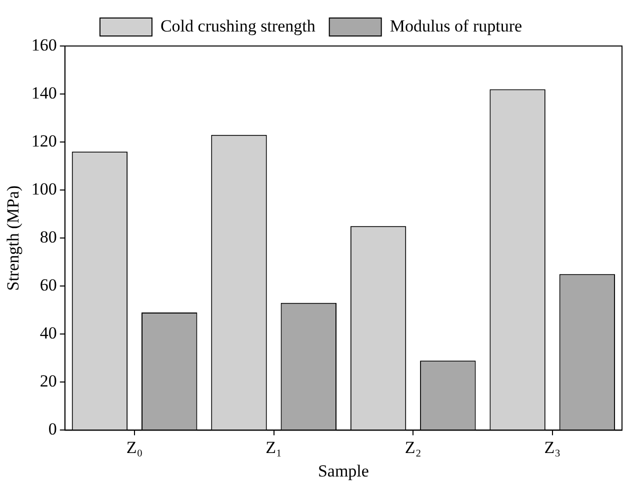 The image size is (630, 482). I want to click on y-tick-label: 120, so click(44, 141).